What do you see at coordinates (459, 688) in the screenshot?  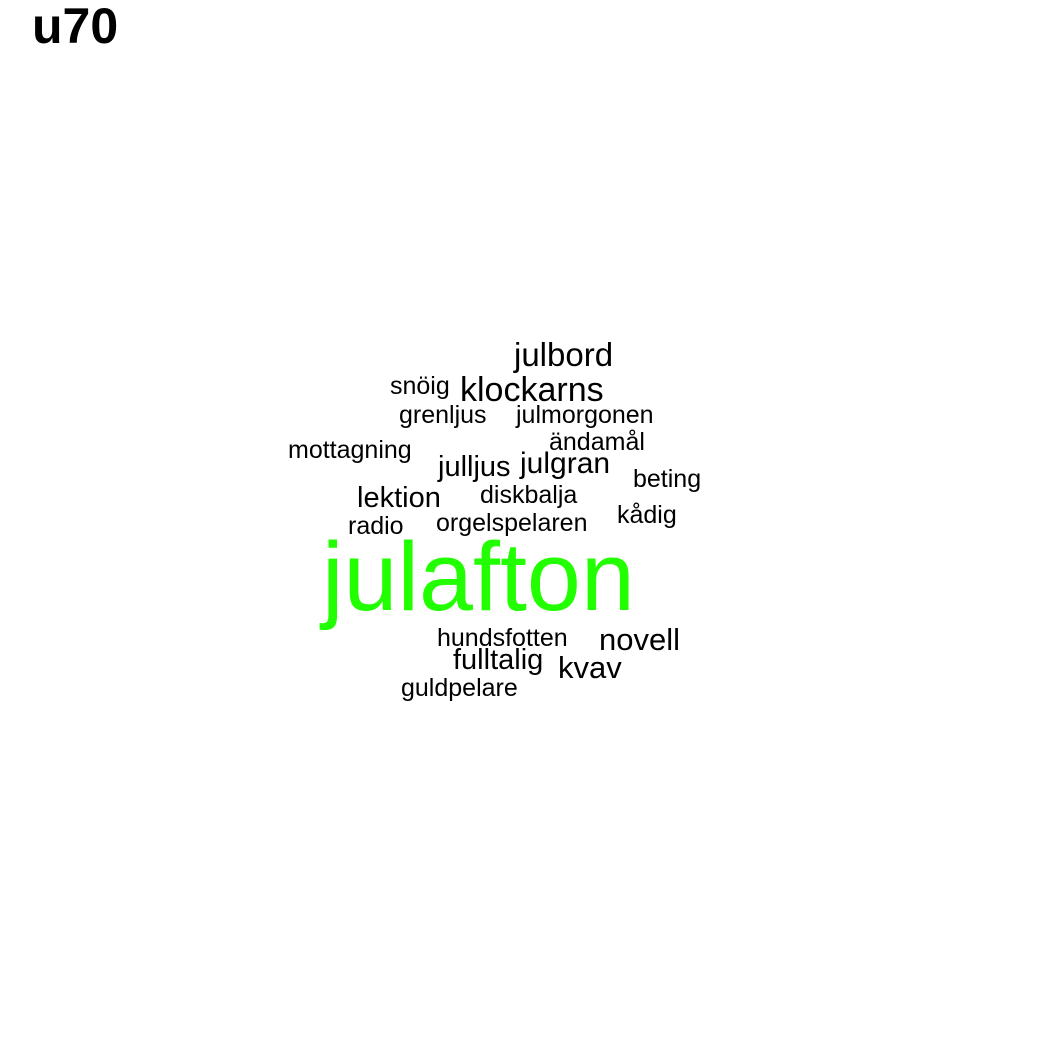 I see `word-guldpelare: guldpelare` at bounding box center [459, 688].